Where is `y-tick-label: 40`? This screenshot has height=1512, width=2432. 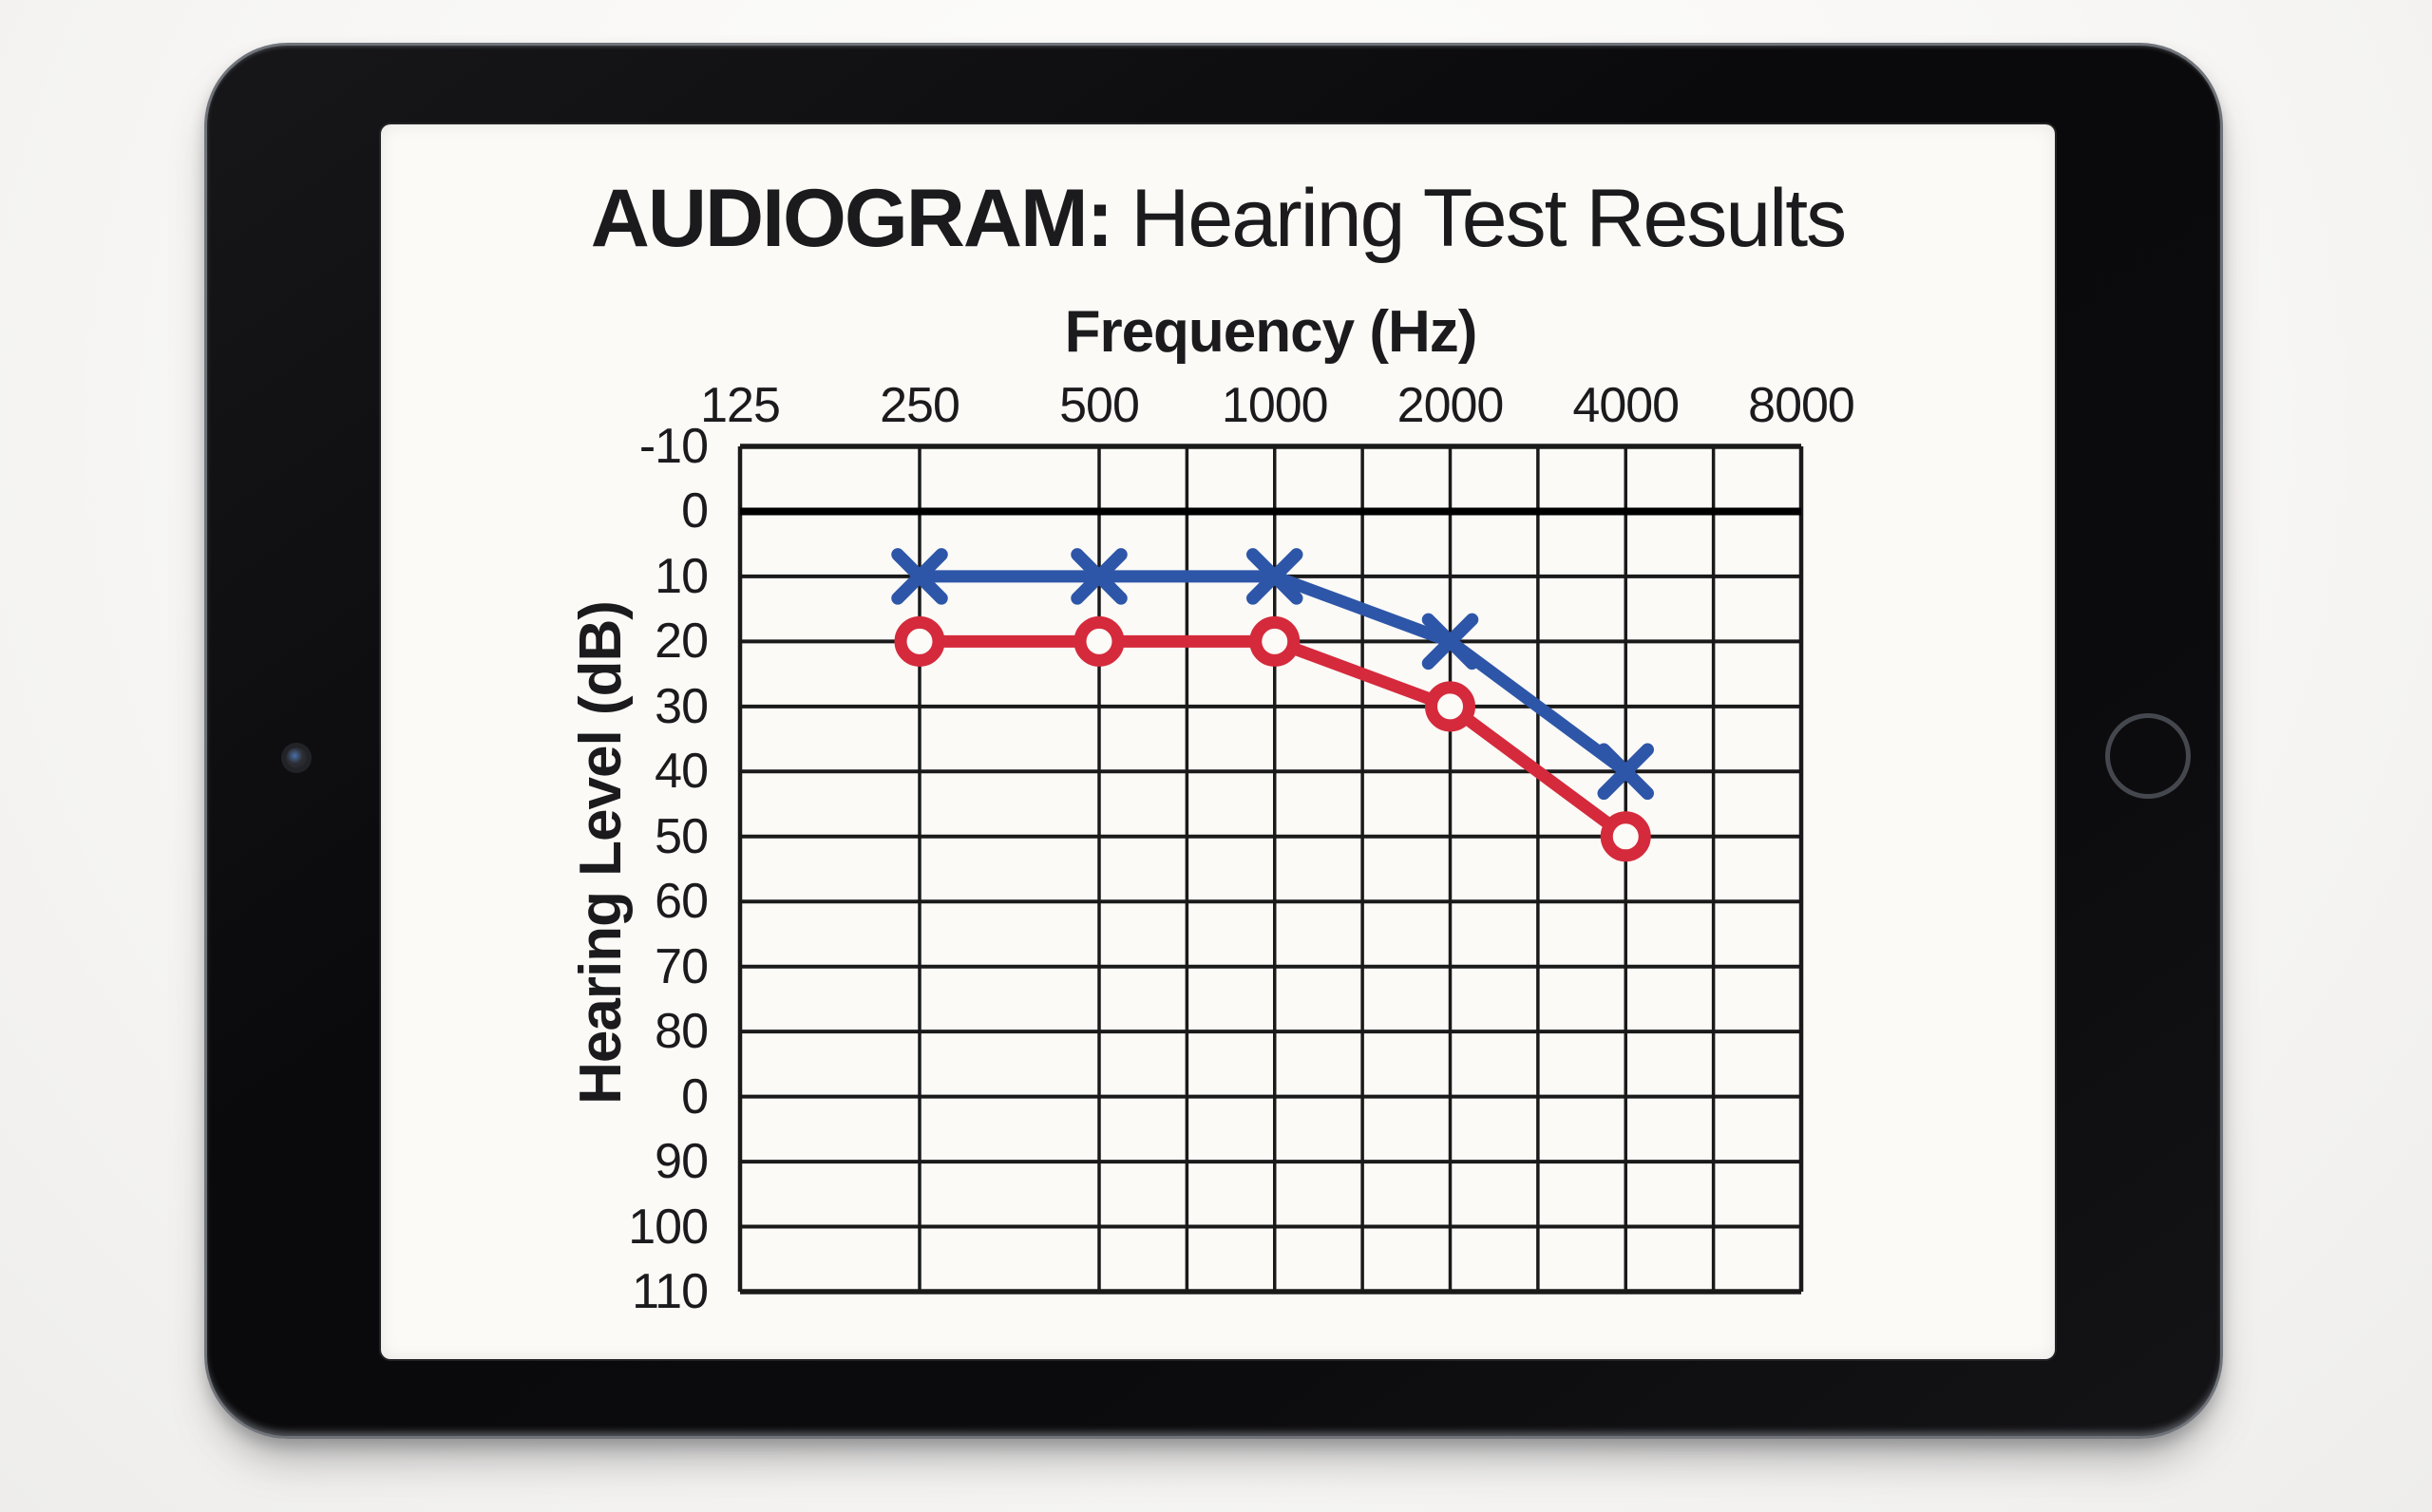 y-tick-label: 40 is located at coordinates (682, 772).